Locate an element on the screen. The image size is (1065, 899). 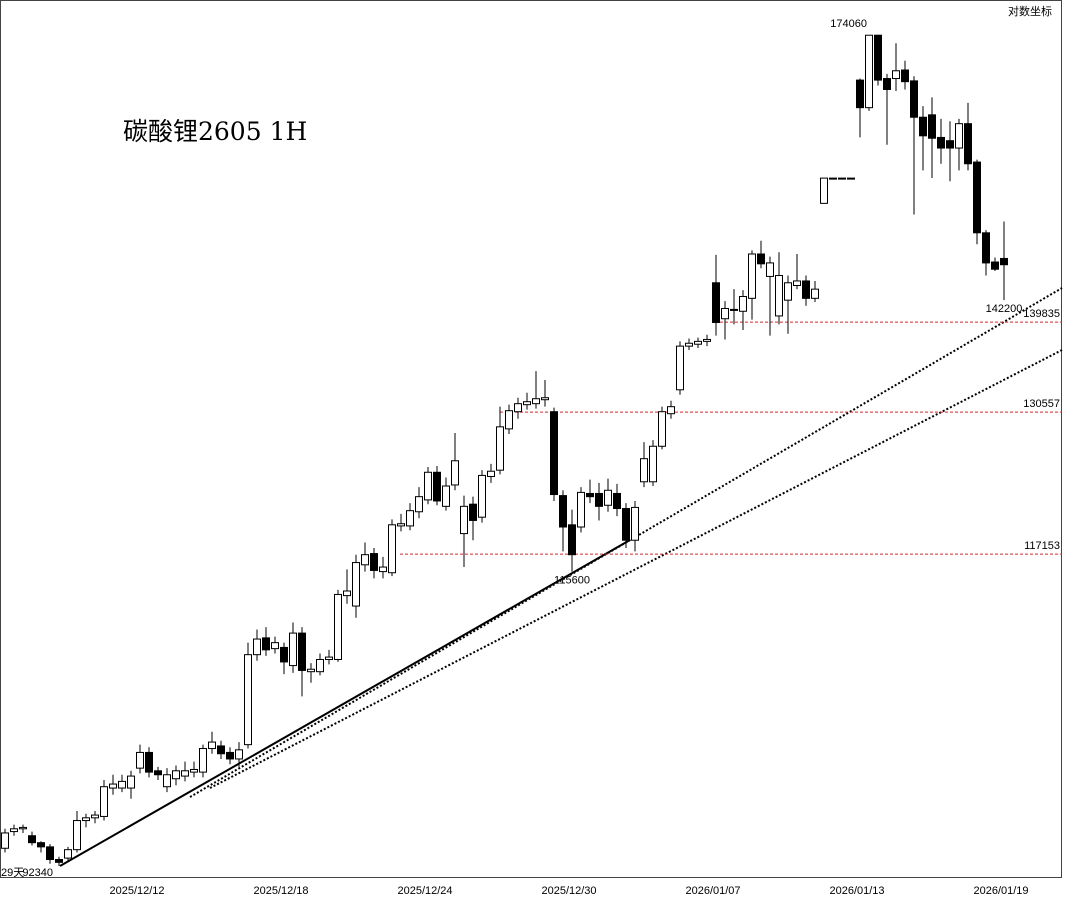
x-tick-label: 2025/12/18 is located at coordinates (280, 891).